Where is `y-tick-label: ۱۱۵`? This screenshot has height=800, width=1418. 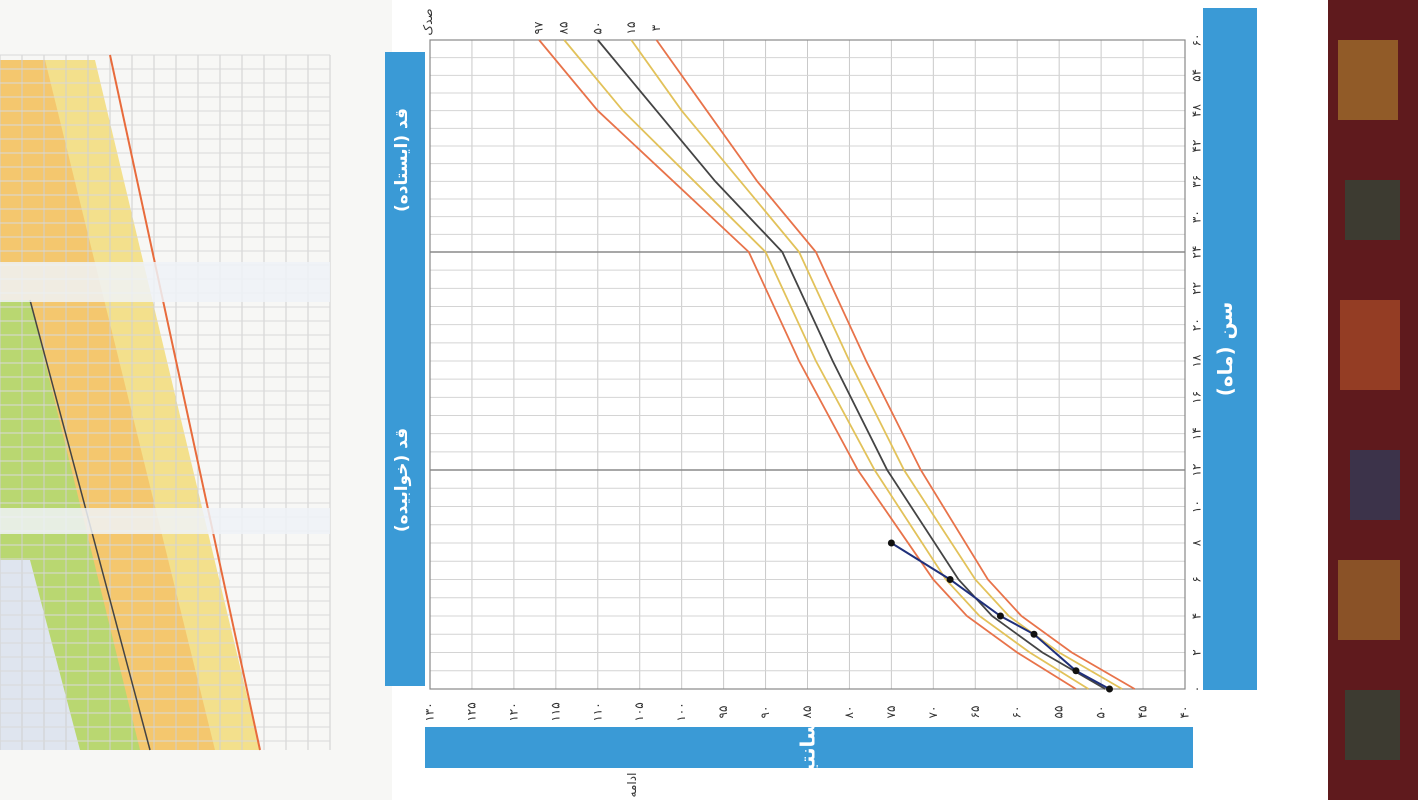 y-tick-label: ۱۱۵ is located at coordinates (555, 711).